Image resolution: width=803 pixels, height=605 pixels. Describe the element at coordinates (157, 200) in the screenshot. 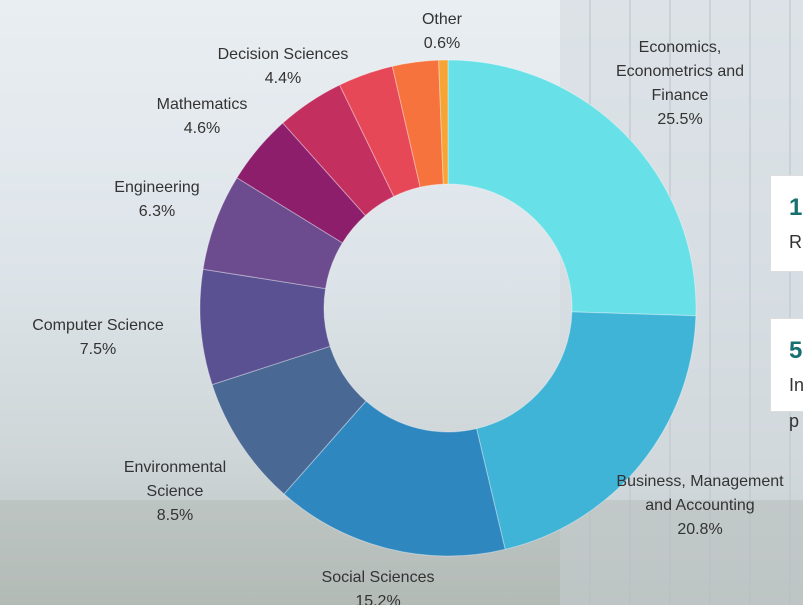

I see `segment-label: Engineering 6.3%` at that location.